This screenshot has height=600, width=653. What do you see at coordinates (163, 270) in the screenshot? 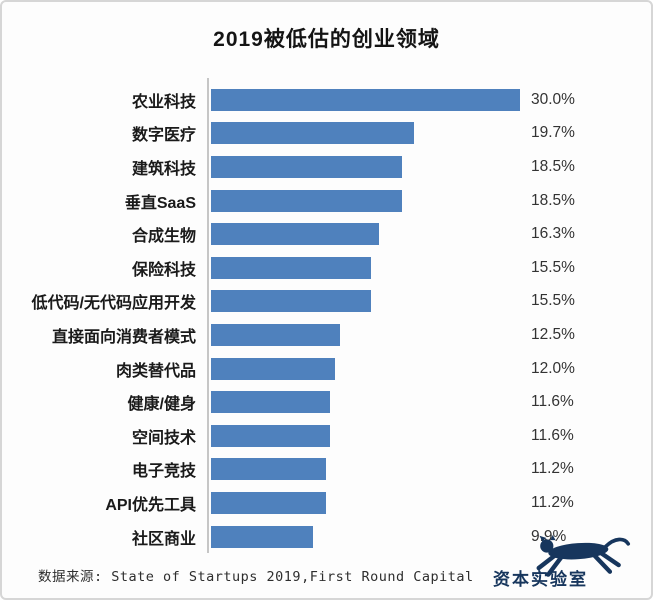
I see `category-label: 保险科技` at bounding box center [163, 270].